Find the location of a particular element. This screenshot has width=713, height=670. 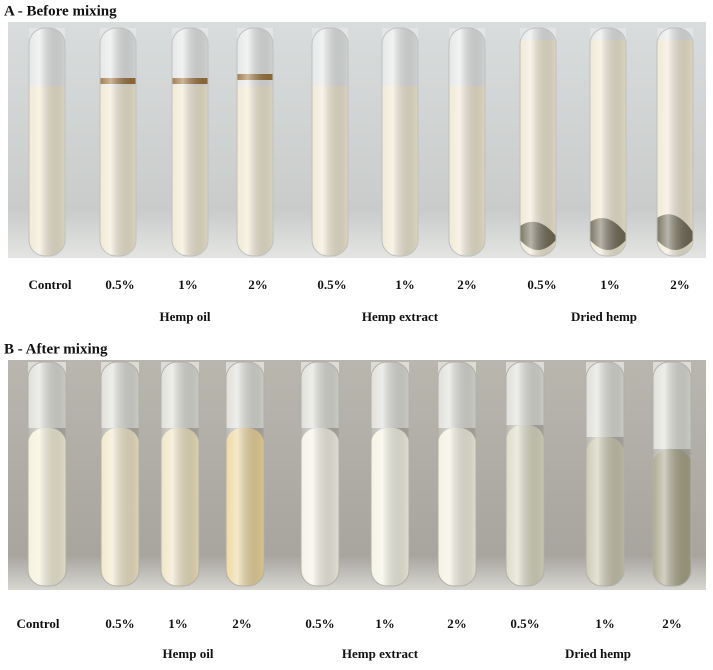

panel-title: B - After mixing is located at coordinates (56, 349).